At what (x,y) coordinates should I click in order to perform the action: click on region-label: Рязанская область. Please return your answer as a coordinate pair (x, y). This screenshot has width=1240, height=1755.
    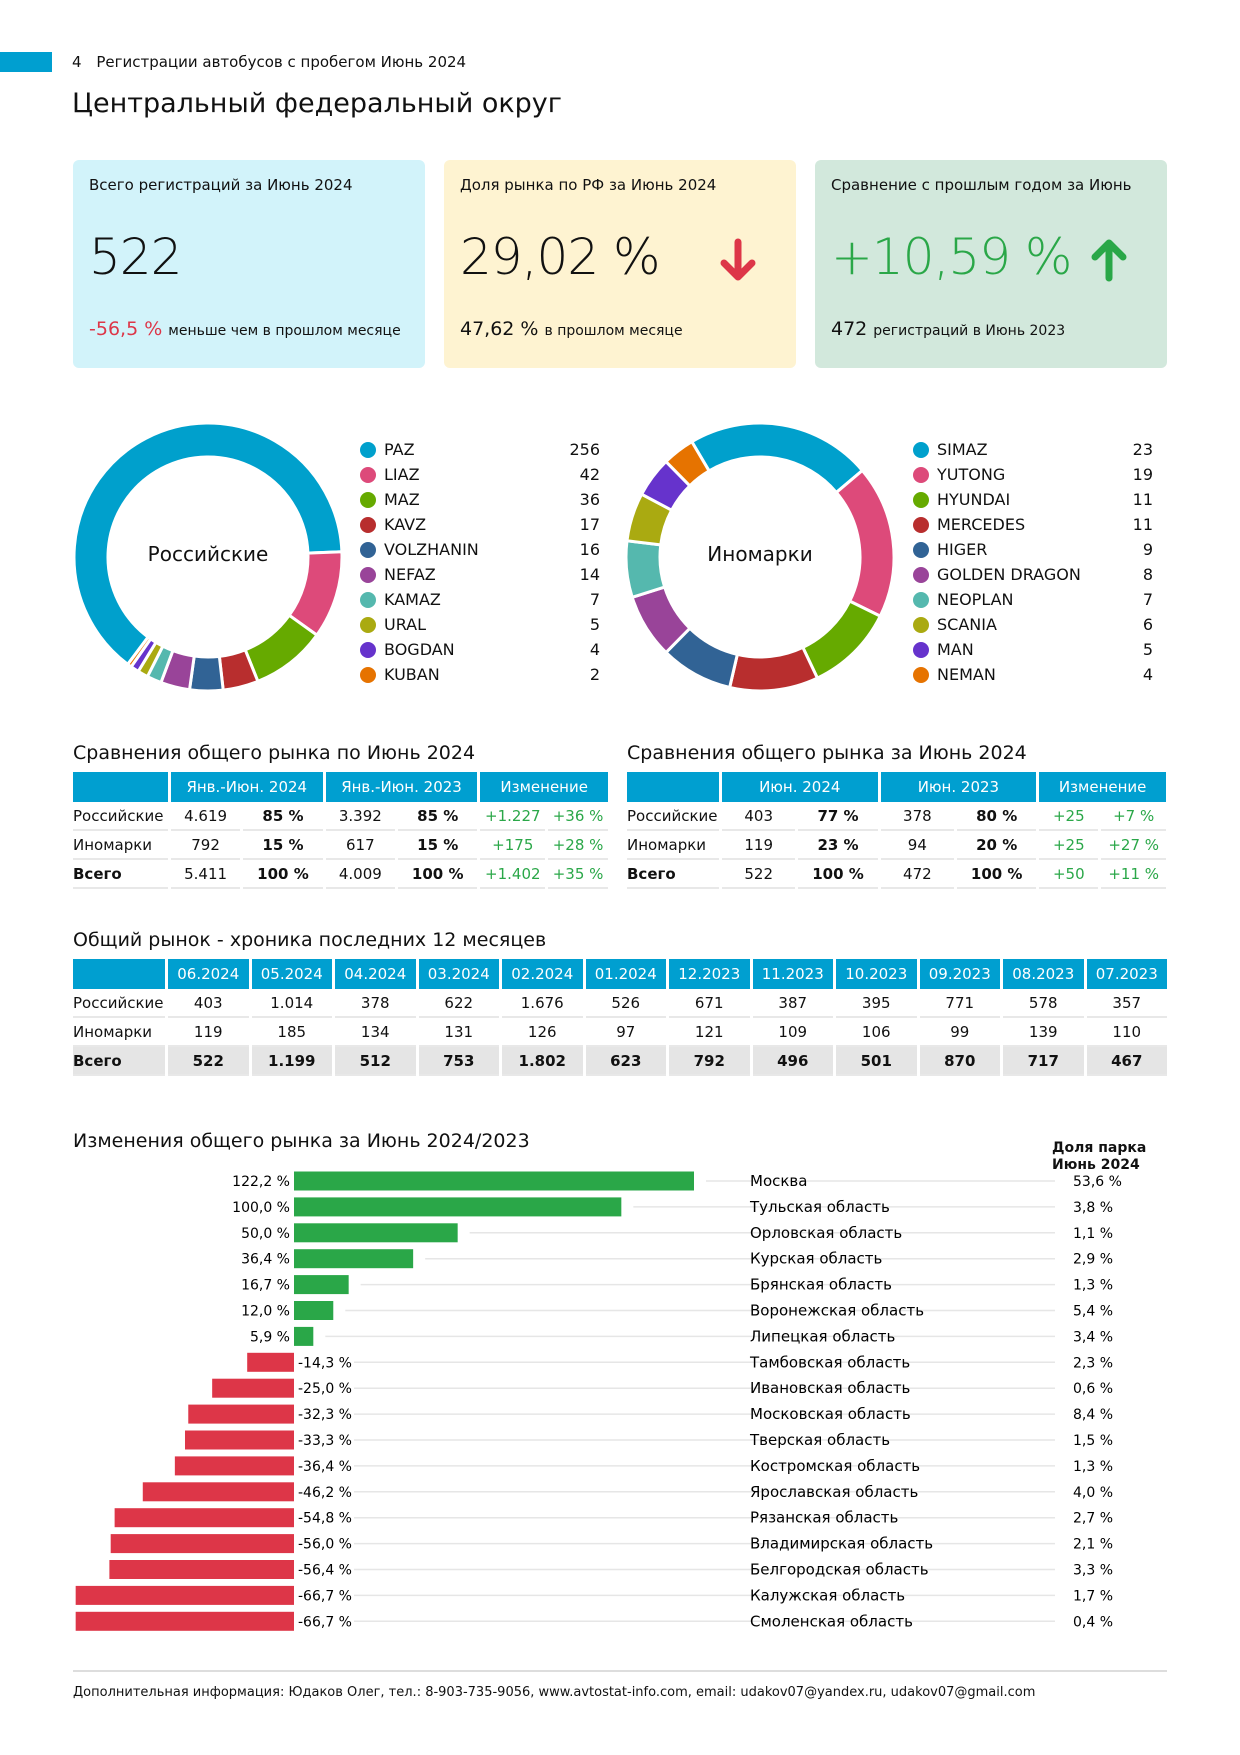
    Looking at the image, I should click on (824, 1518).